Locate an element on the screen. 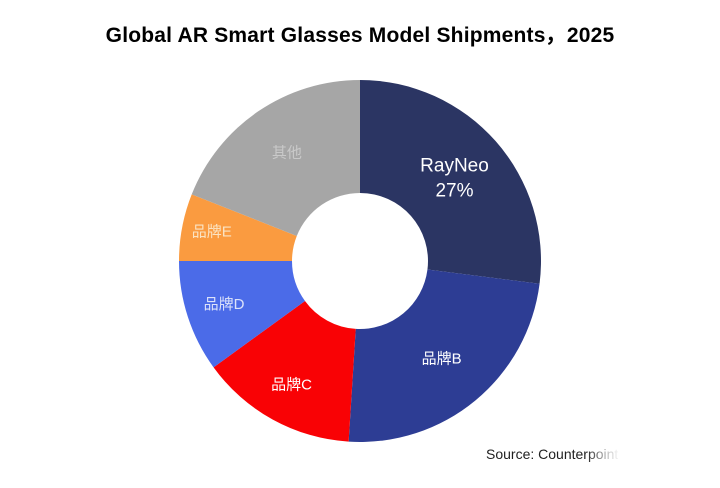 The image size is (720, 488). segment-percent-text: 27% is located at coordinates (454, 191).